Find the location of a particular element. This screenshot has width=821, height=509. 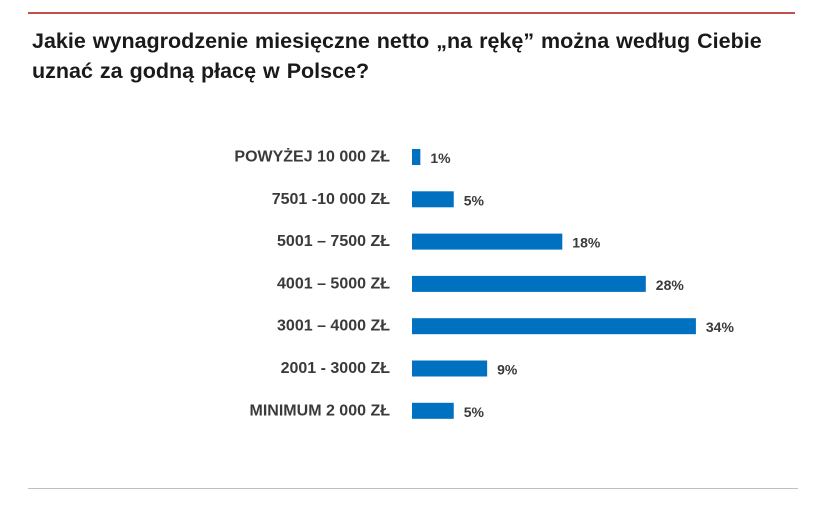

value-label: 1% is located at coordinates (440, 158).